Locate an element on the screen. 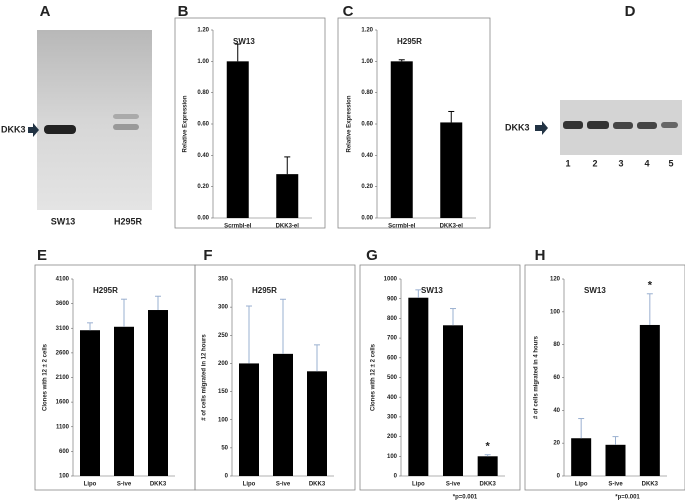 The height and width of the screenshot is (504, 685). y-tick-label: 40 is located at coordinates (556, 411).